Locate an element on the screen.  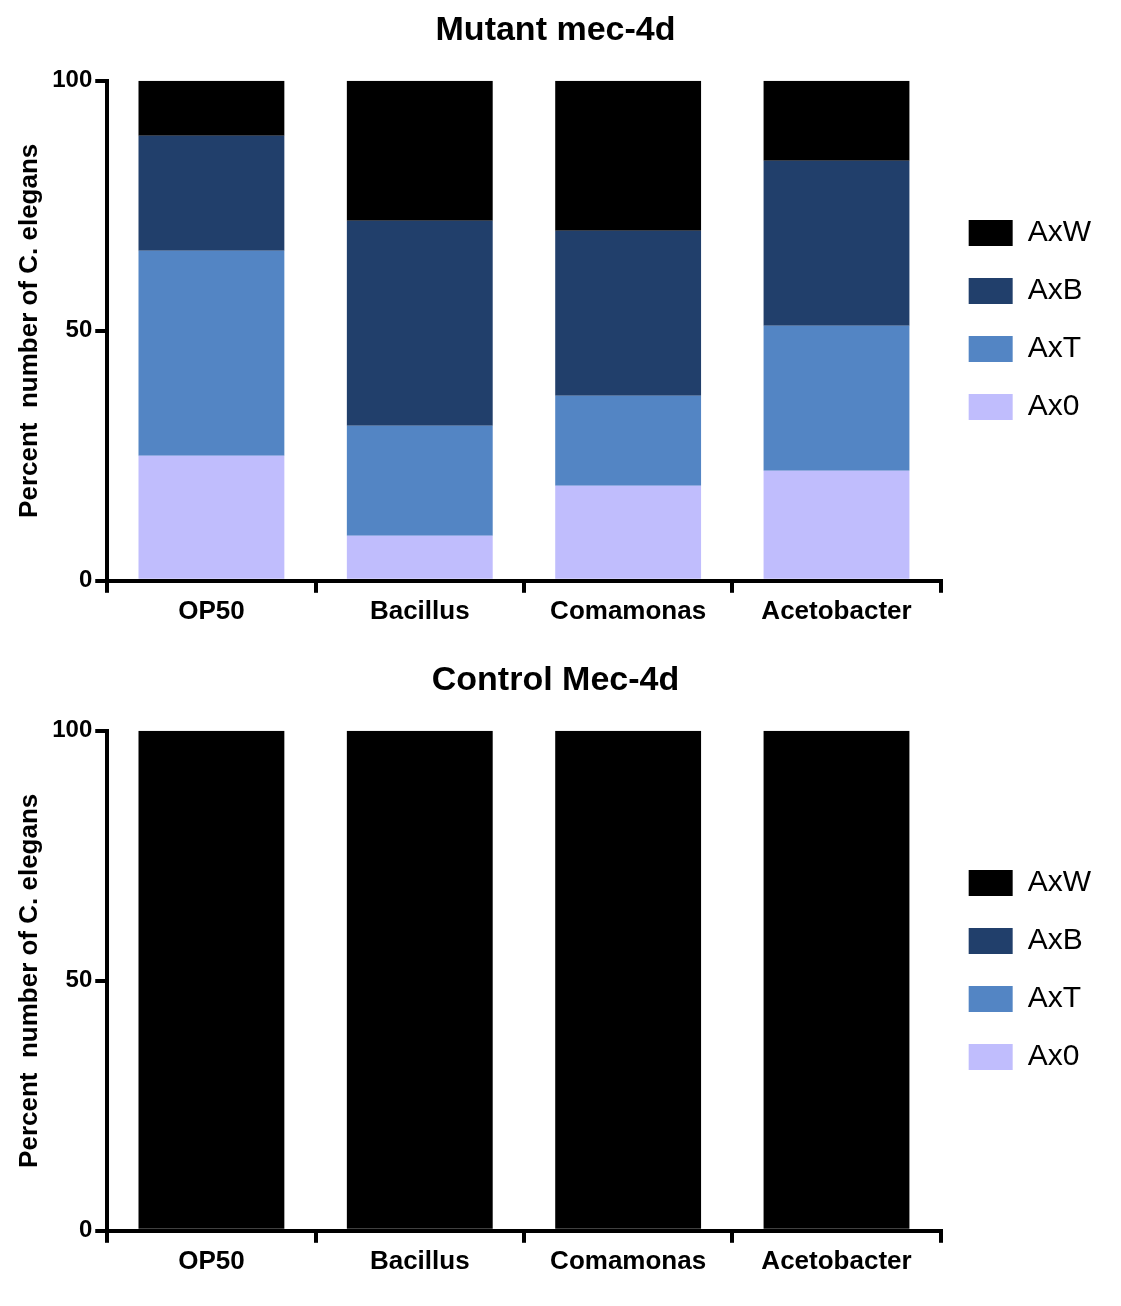
chart-title: Mutant mec-4d is located at coordinates (555, 27).